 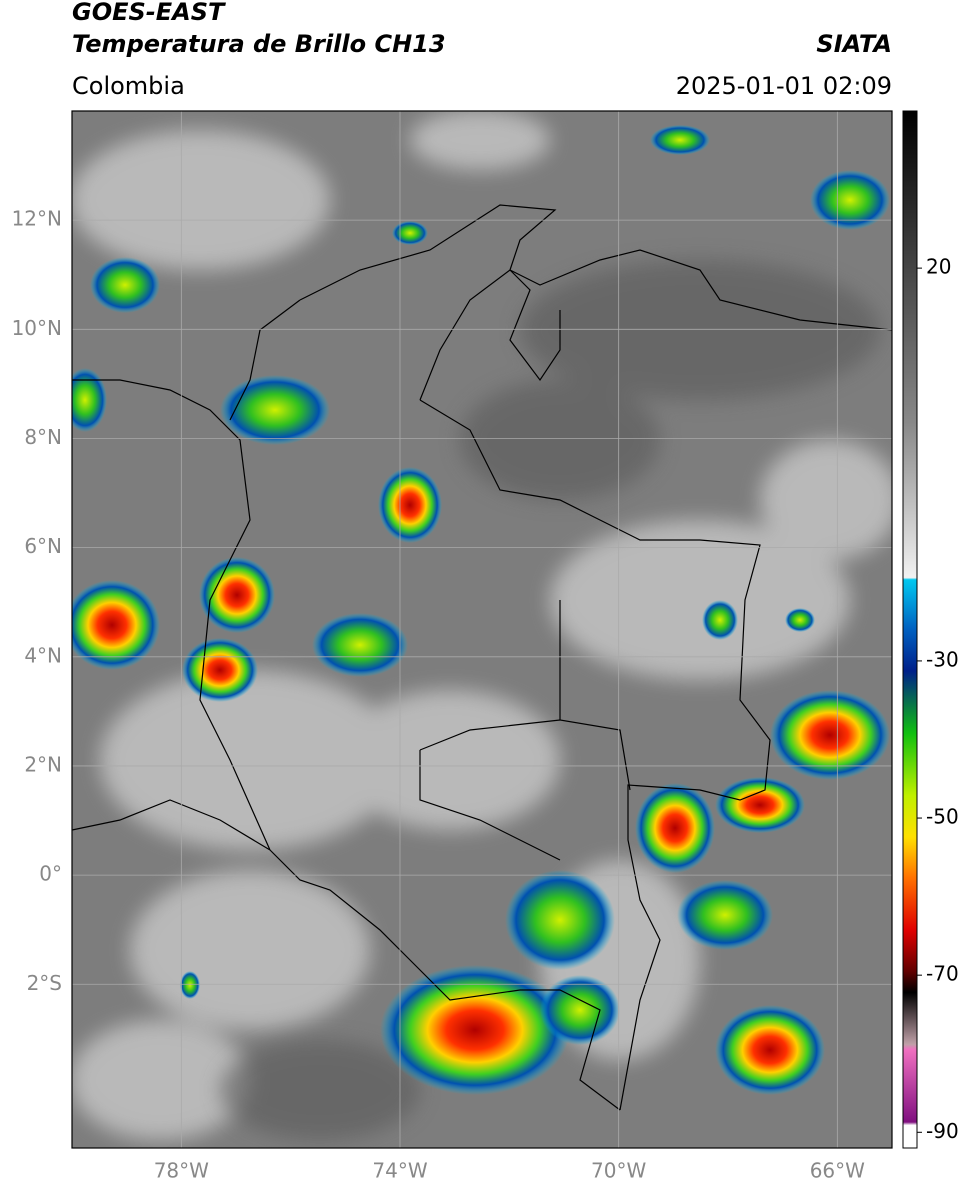 I want to click on lat-tick-label: 0°, so click(x=50, y=874).